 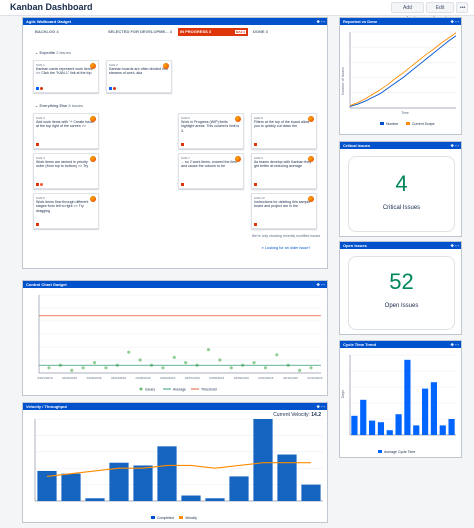 I want to click on critical-gadget: Critical Issues ✥ ⋯ 4 Critical Issues, so click(x=400, y=189).